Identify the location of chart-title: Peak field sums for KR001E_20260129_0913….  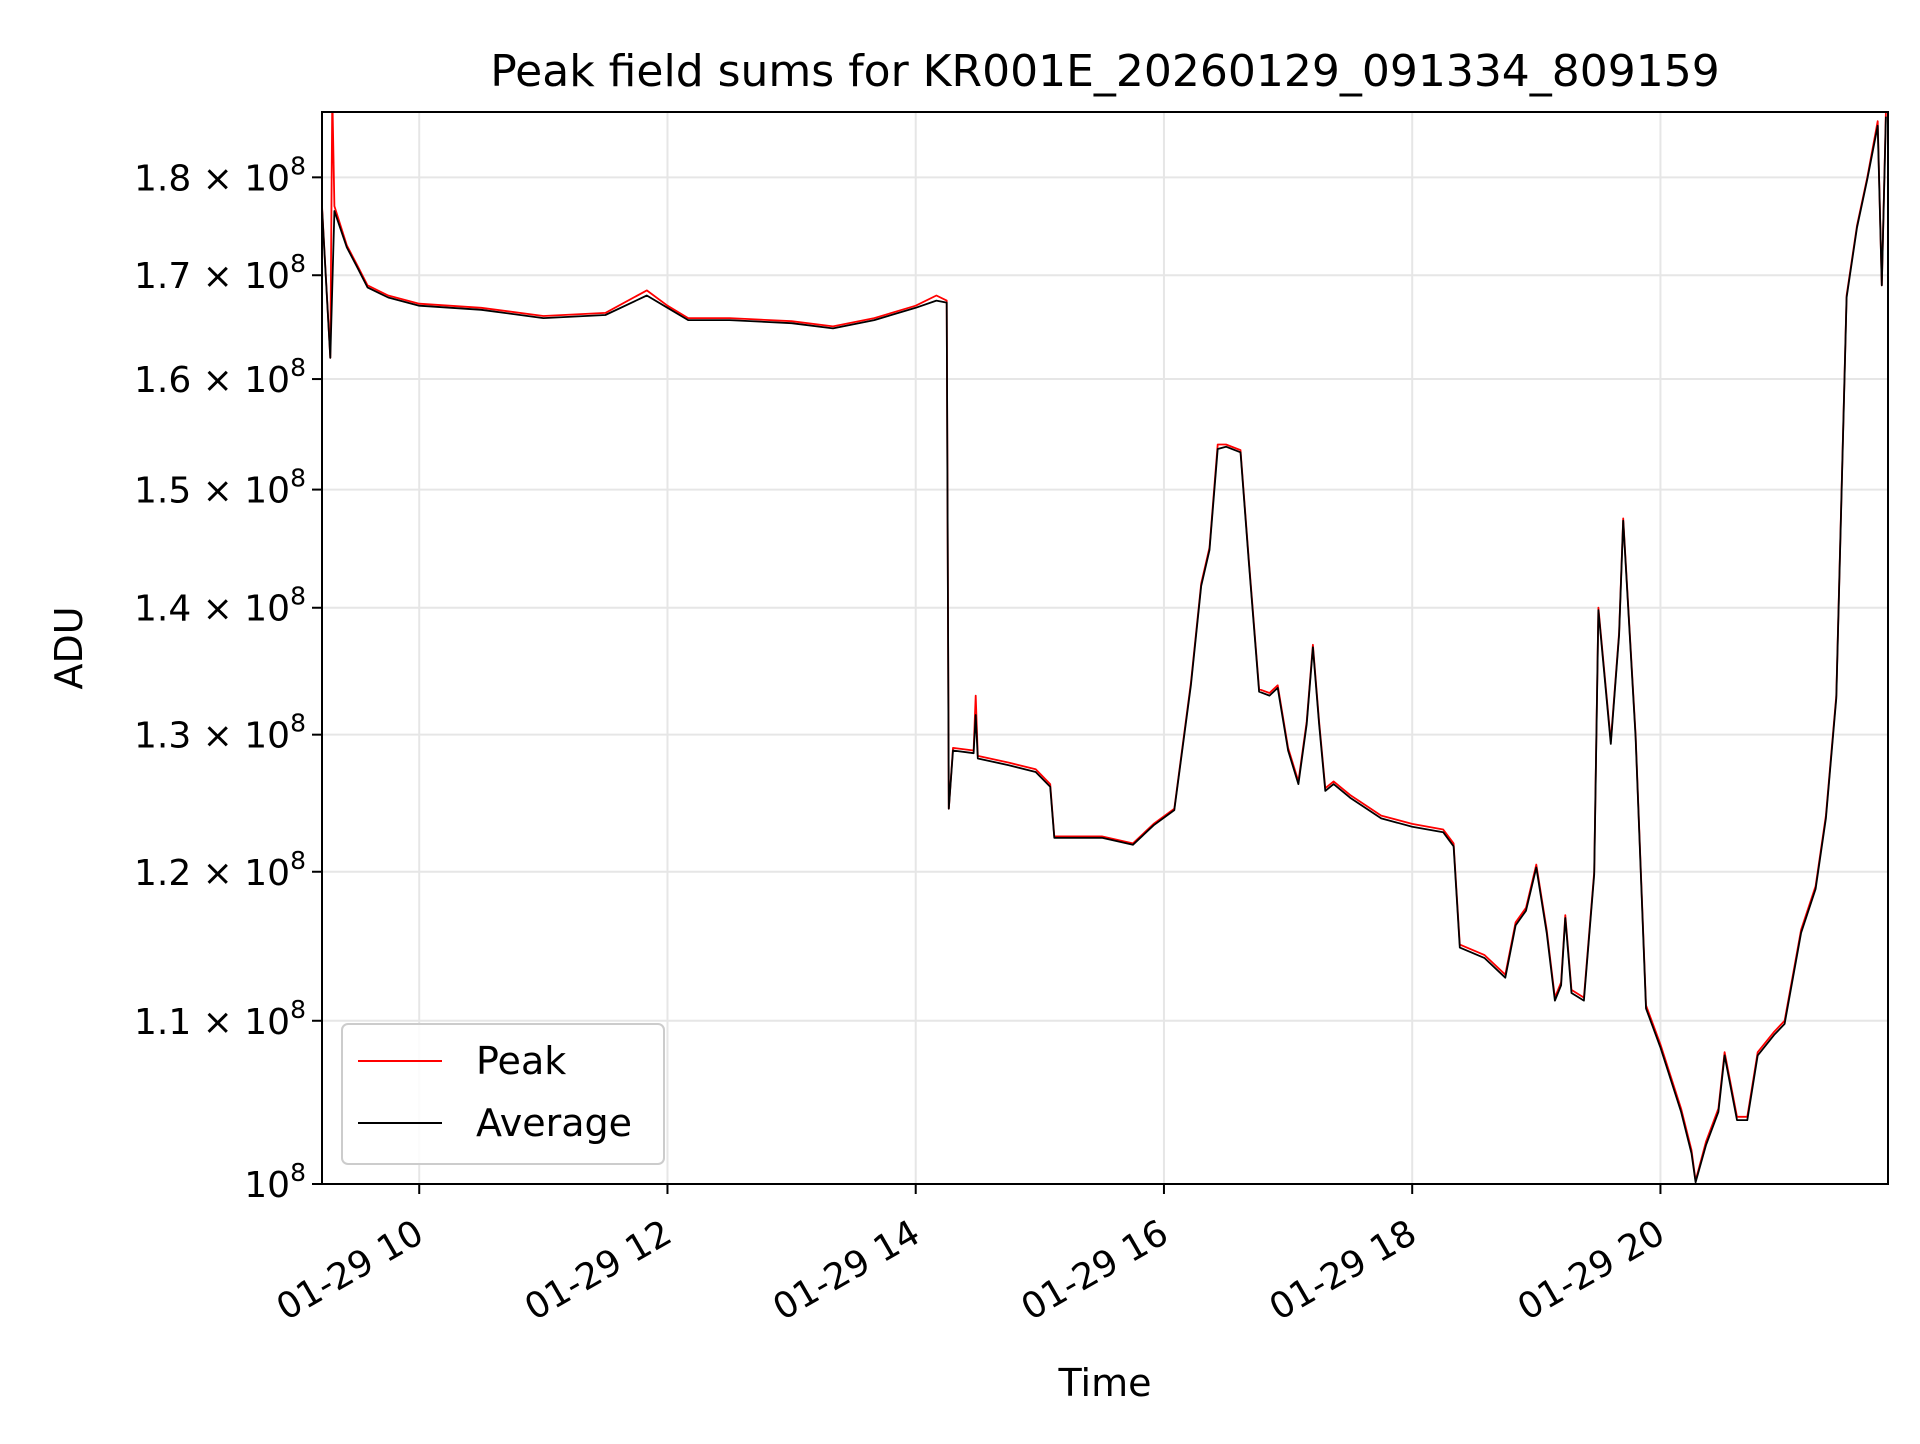
(1105, 71).